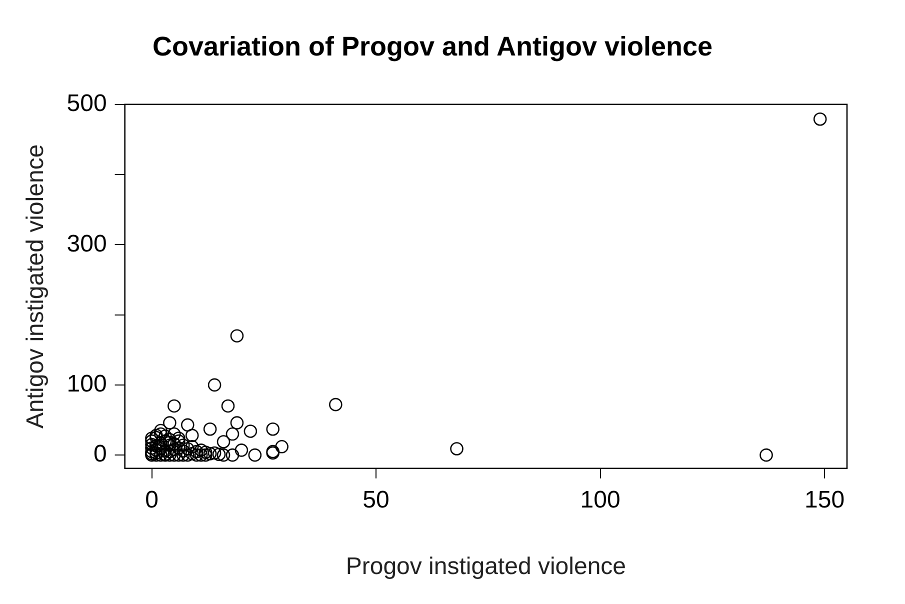  I want to click on y-tick-label: 500, so click(86, 104).